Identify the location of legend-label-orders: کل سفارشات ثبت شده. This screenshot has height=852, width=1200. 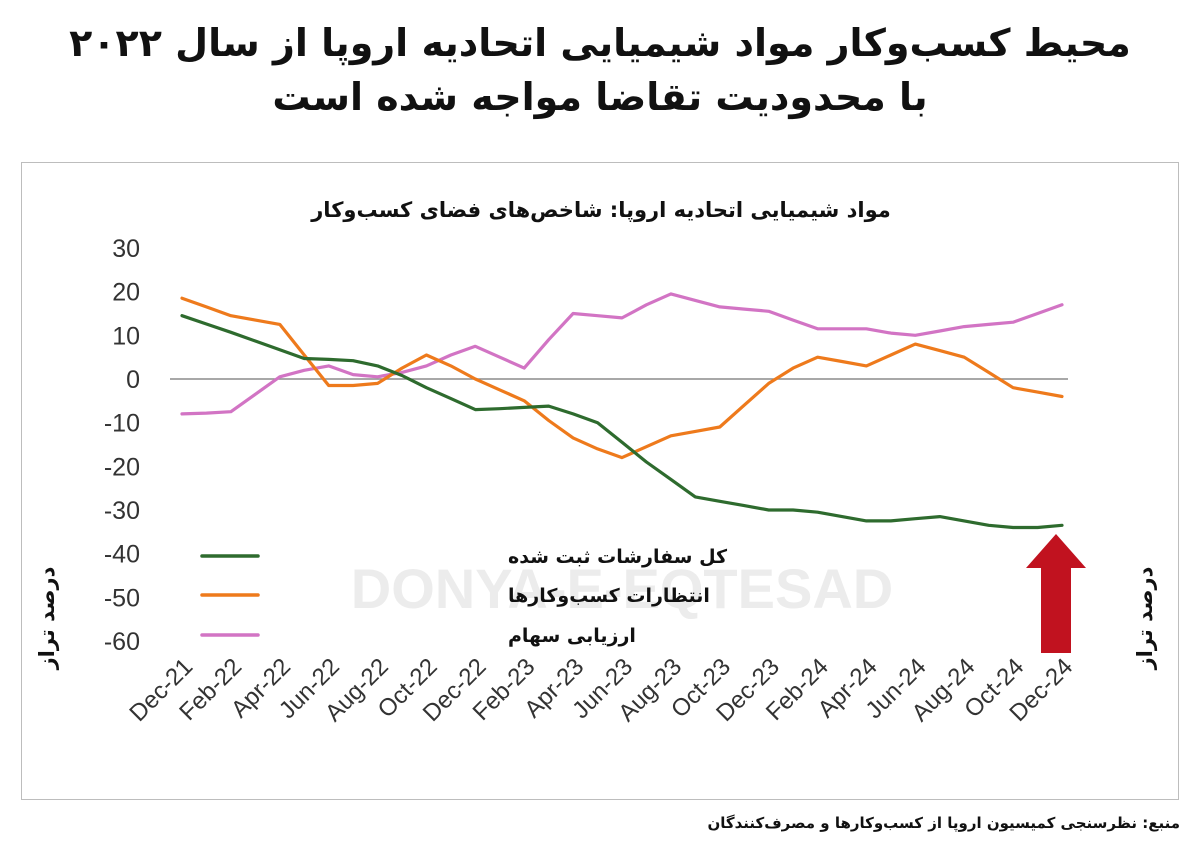
(618, 557).